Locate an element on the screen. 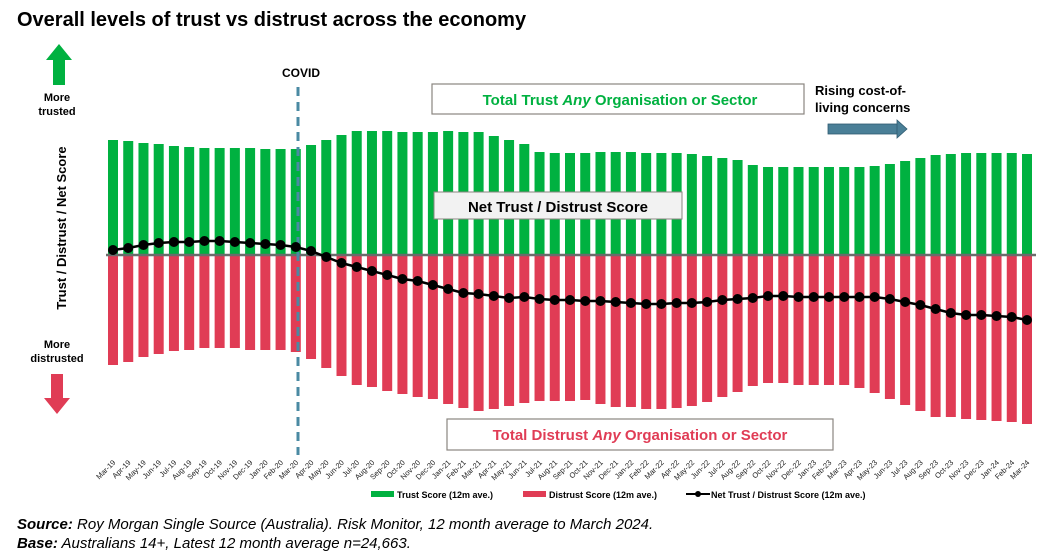 The image size is (1044, 556). more-distrusted-line2: distrusted is located at coordinates (56, 359).